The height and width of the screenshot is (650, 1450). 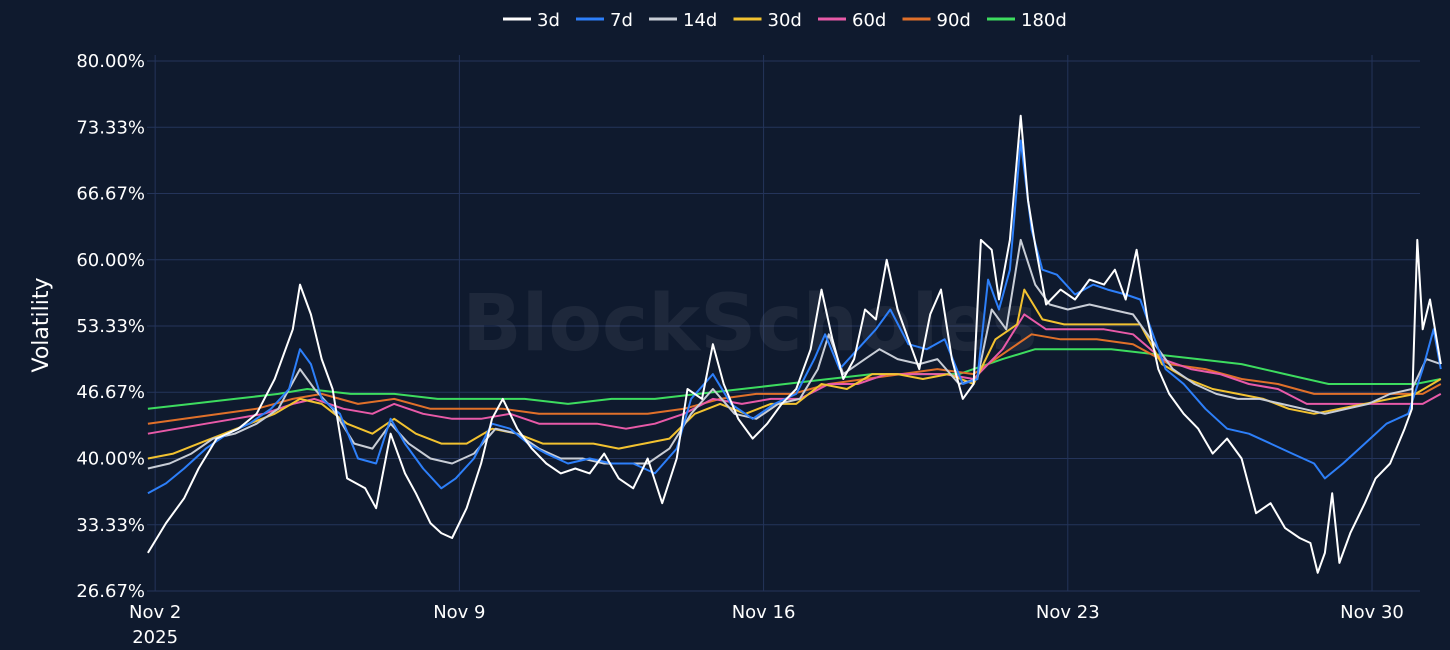 I want to click on legend-item-60d: 60d, so click(x=852, y=20).